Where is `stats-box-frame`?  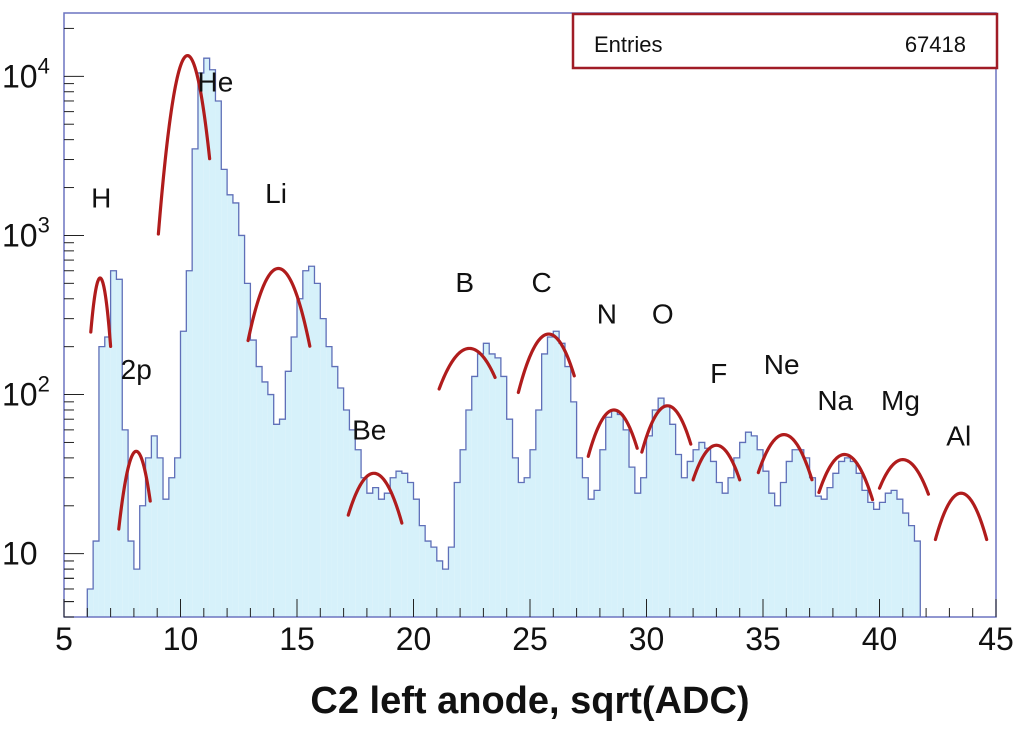
stats-box-frame is located at coordinates (785, 41).